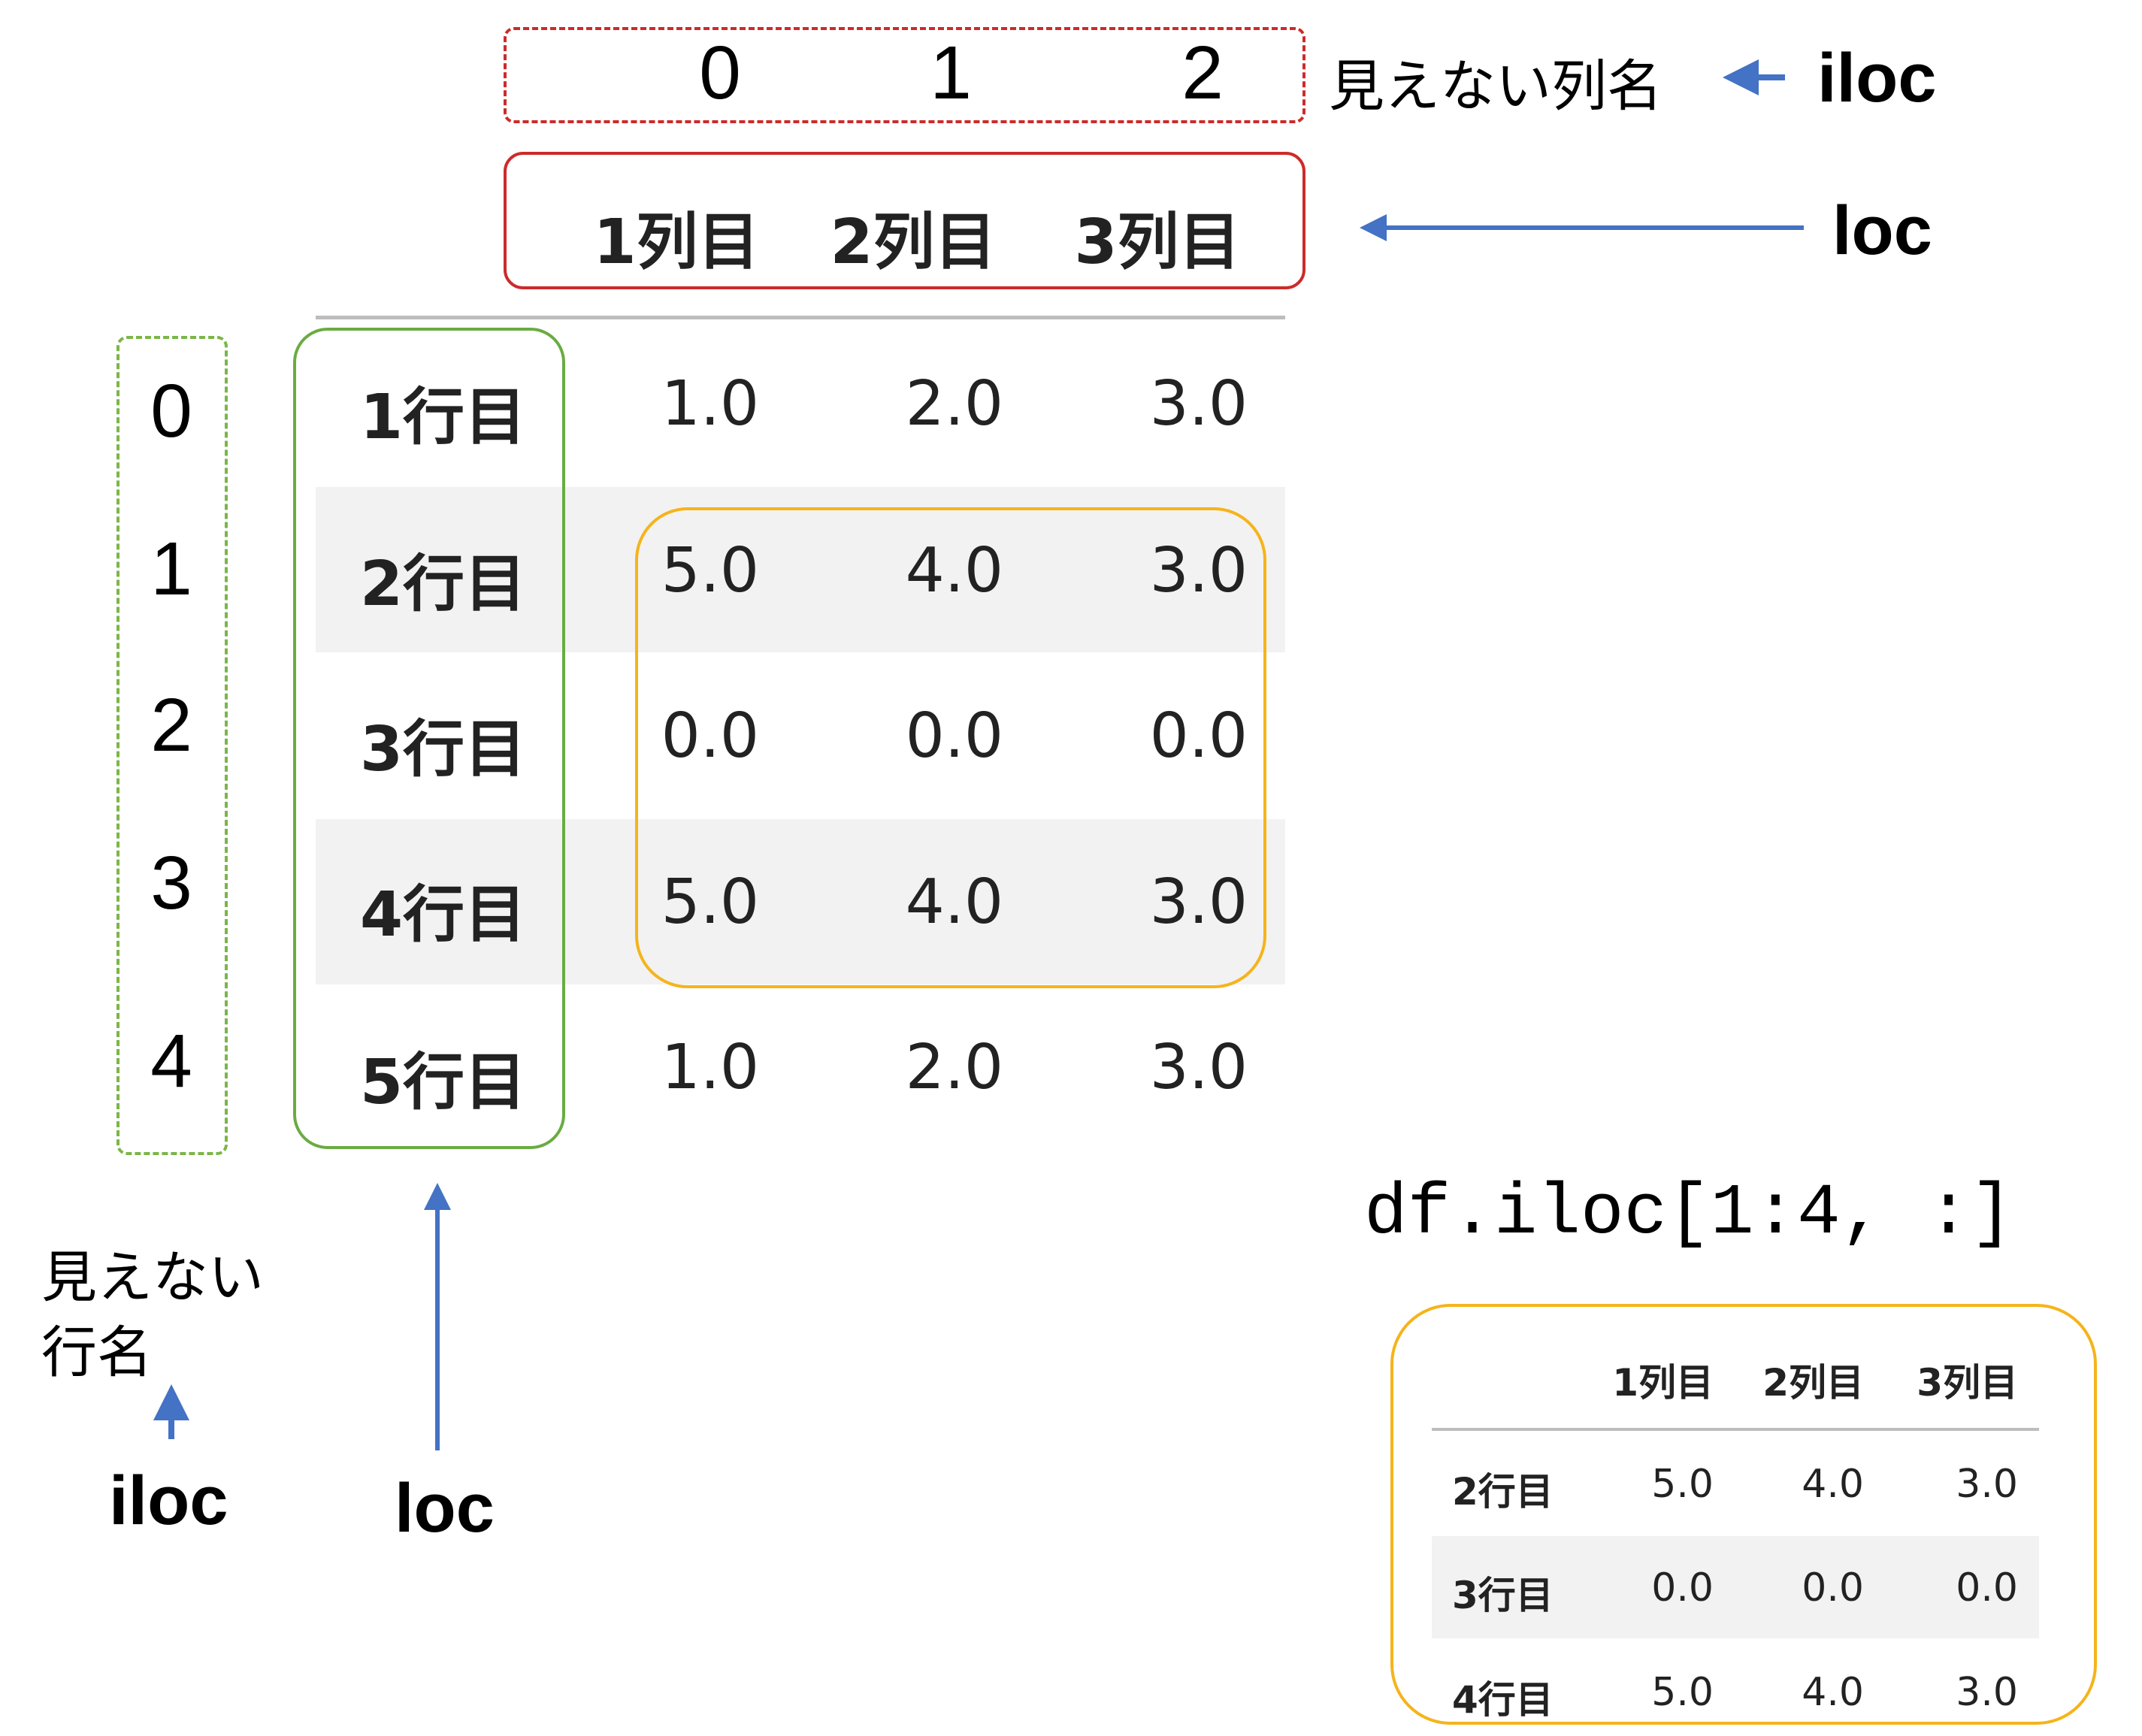 The image size is (2142, 1736). I want to click on loc-column-1: 1列目, so click(676, 242).